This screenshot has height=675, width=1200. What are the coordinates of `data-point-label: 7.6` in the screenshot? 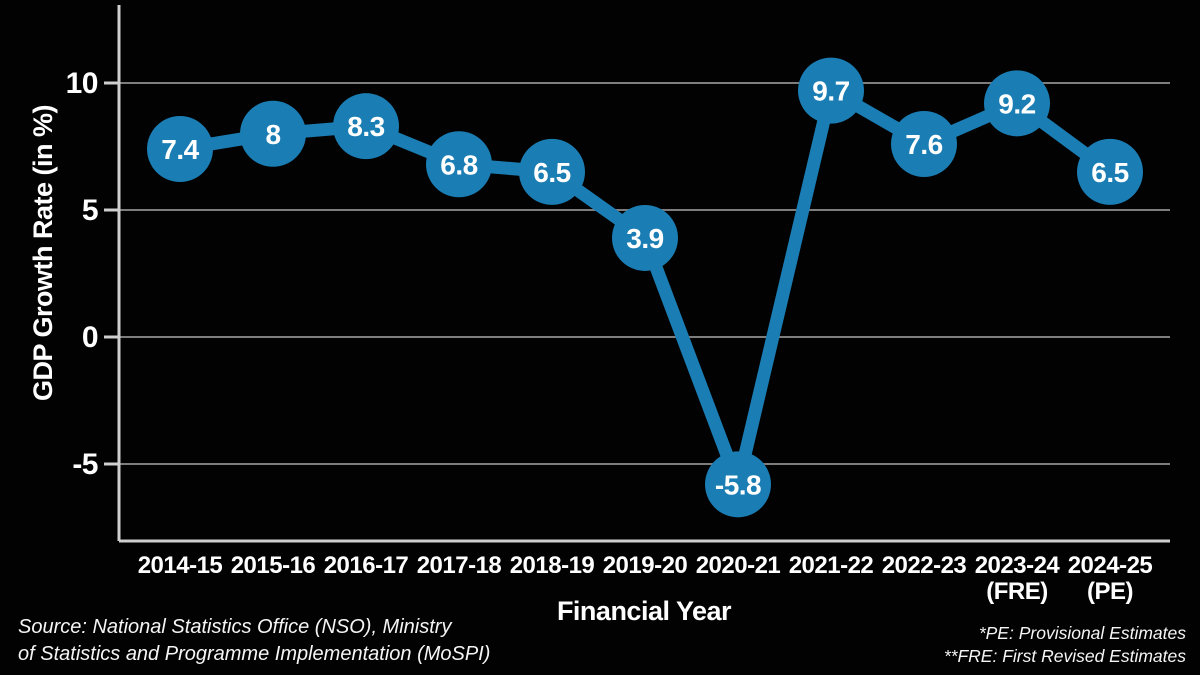 It's located at (923, 144).